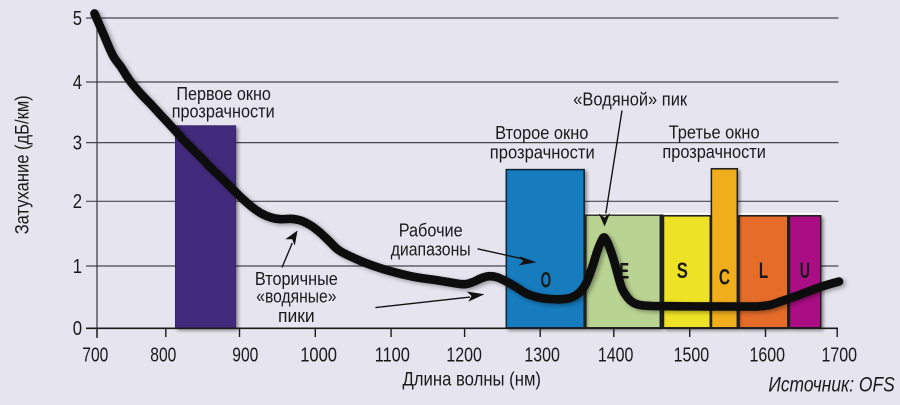 The width and height of the screenshot is (900, 405). What do you see at coordinates (542, 356) in the screenshot?
I see `svg-text: 1300` at bounding box center [542, 356].